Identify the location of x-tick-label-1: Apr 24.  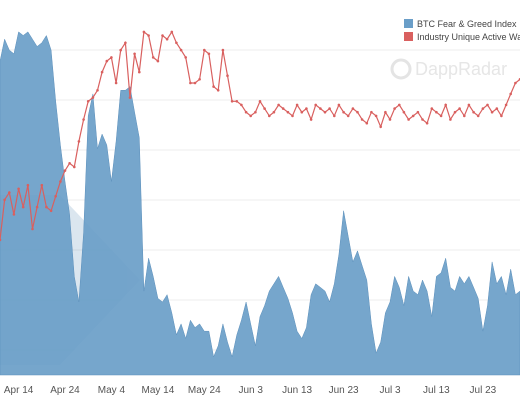
(65, 390).